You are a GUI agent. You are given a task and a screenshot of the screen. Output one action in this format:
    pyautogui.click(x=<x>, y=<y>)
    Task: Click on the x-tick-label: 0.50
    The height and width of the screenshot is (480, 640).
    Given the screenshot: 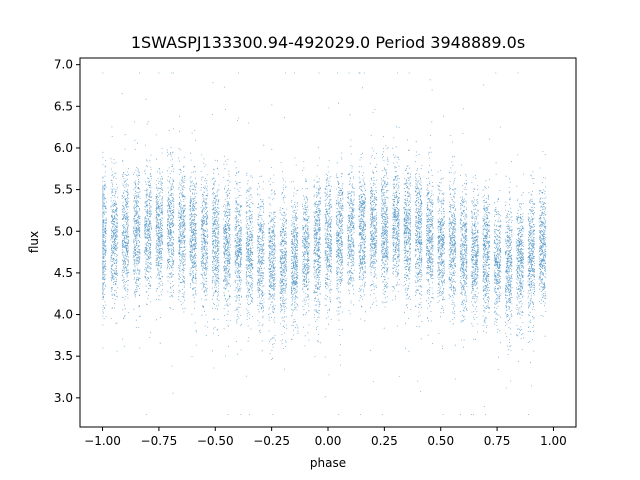 What is the action you would take?
    pyautogui.click(x=440, y=441)
    